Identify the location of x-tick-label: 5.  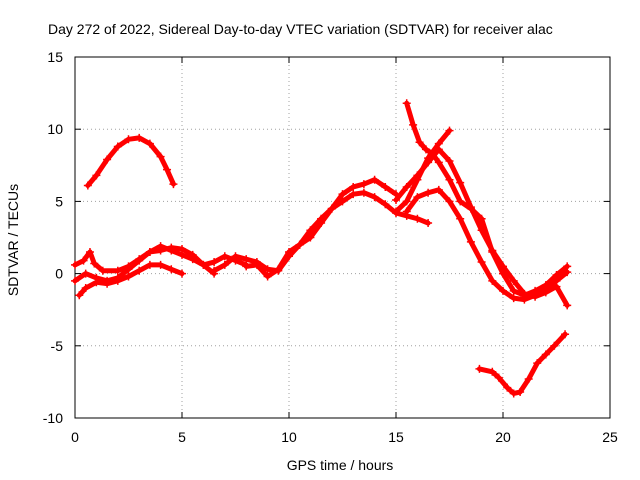
(182, 437).